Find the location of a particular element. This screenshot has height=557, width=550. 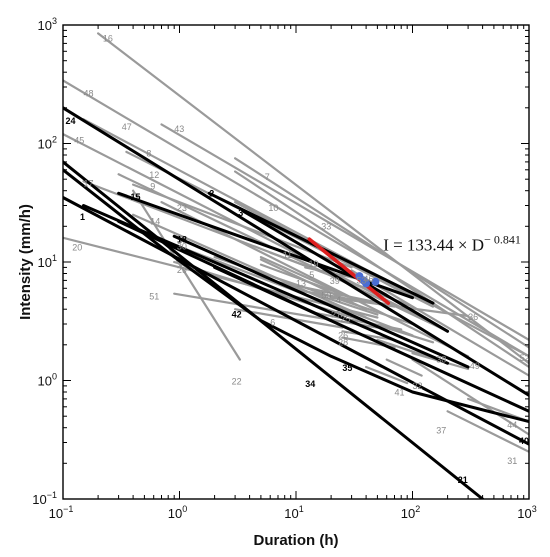

curve-label-13: 13 is located at coordinates (301, 283).